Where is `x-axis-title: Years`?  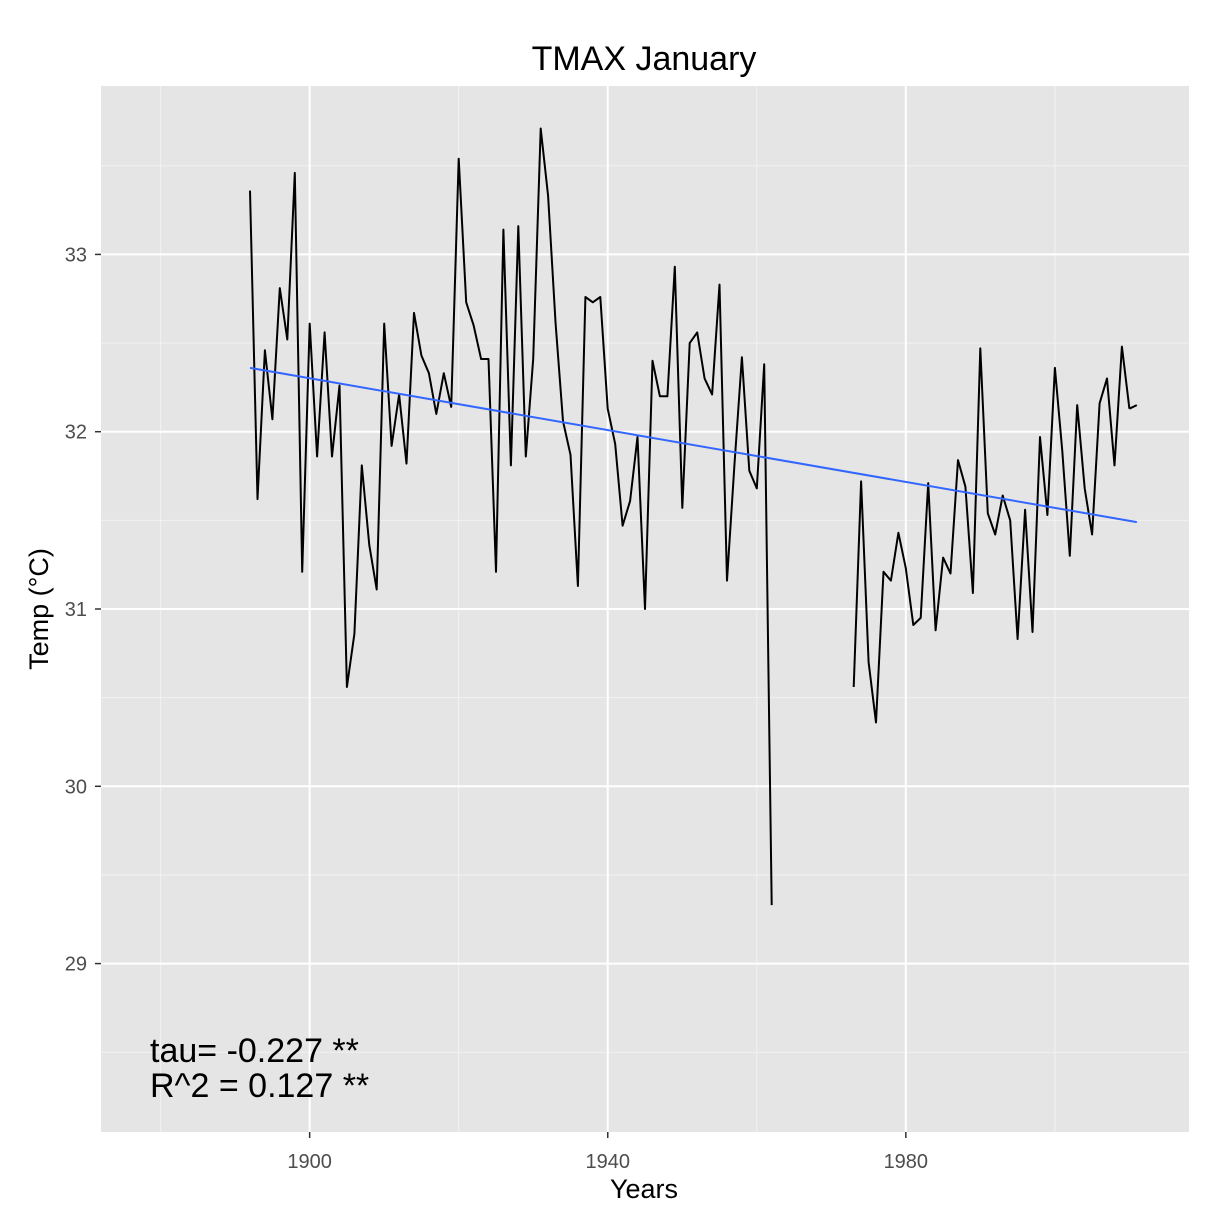
x-axis-title: Years is located at coordinates (644, 1189).